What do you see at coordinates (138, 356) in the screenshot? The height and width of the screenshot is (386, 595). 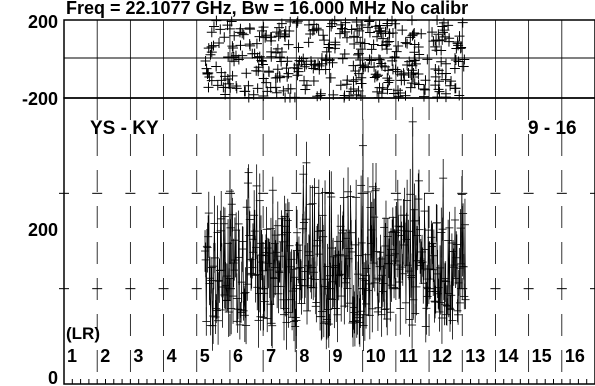 I see `channel-label: 3` at bounding box center [138, 356].